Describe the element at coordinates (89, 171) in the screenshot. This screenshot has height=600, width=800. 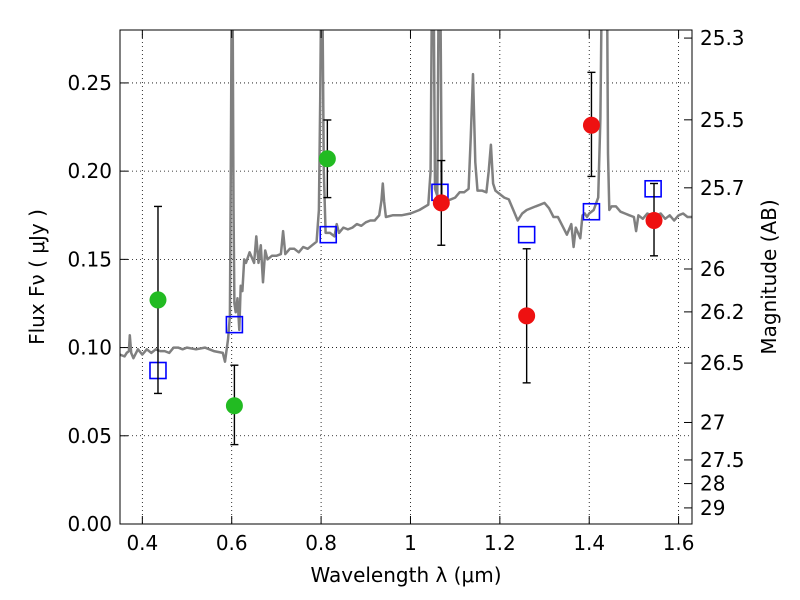
I see `y-tick-label: 0.20` at that location.